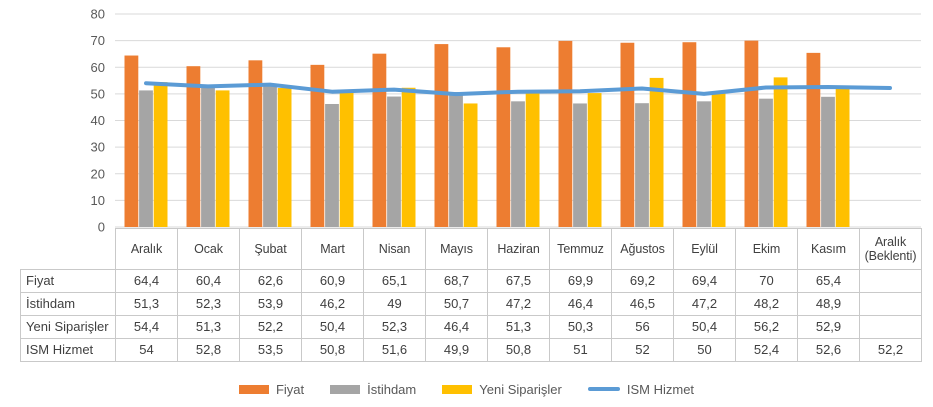 This screenshot has width=933, height=407. Describe the element at coordinates (68, 281) in the screenshot. I see `table-row-label: Fiyat` at that location.